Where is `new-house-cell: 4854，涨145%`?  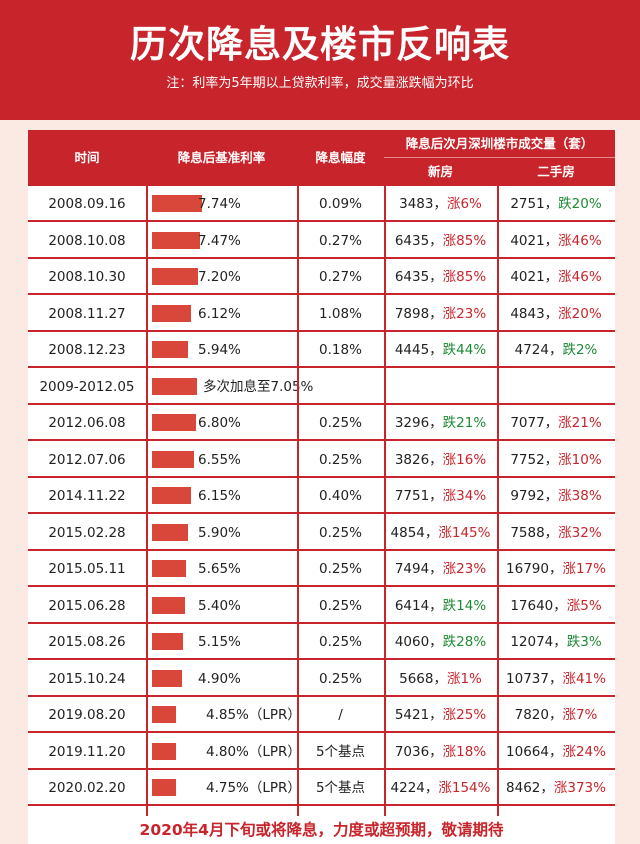
new-house-cell: 4854，涨145% is located at coordinates (440, 533).